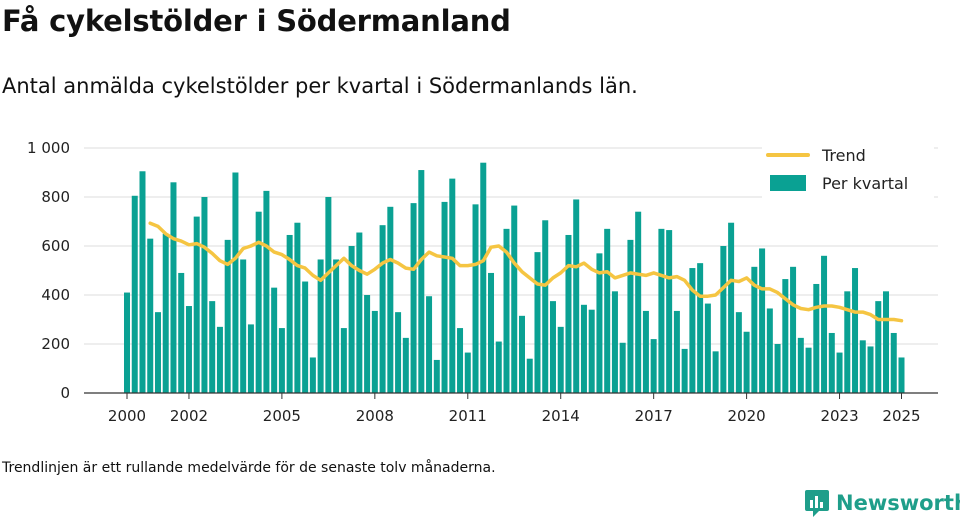 This screenshot has height=520, width=960. What do you see at coordinates (48, 148) in the screenshot?
I see `y-tick-label: 1 000` at bounding box center [48, 148].